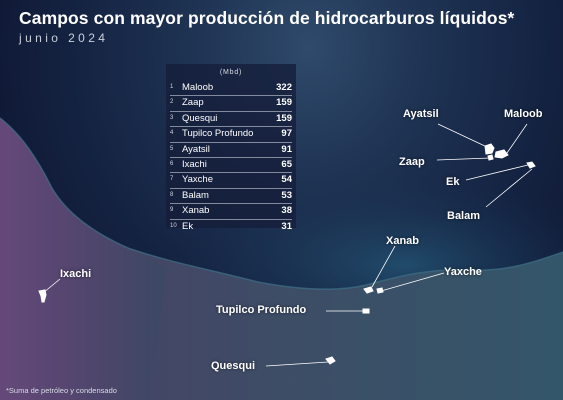  Describe the element at coordinates (231, 181) in the screenshot. I see `table-row: 7 Yaxche 54` at that location.